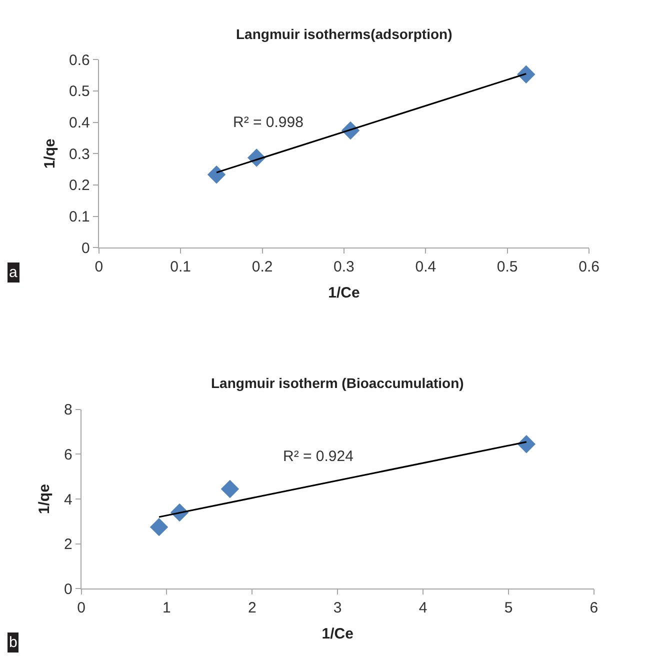  What do you see at coordinates (423, 608) in the screenshot?
I see `x-tick-label: 4` at bounding box center [423, 608].